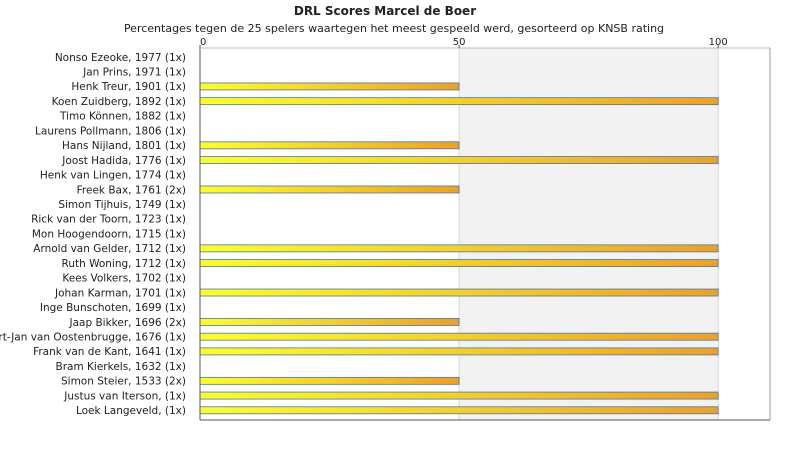 The image size is (790, 450). I want to click on category-label: Loek Langeveld, (1x), so click(131, 411).